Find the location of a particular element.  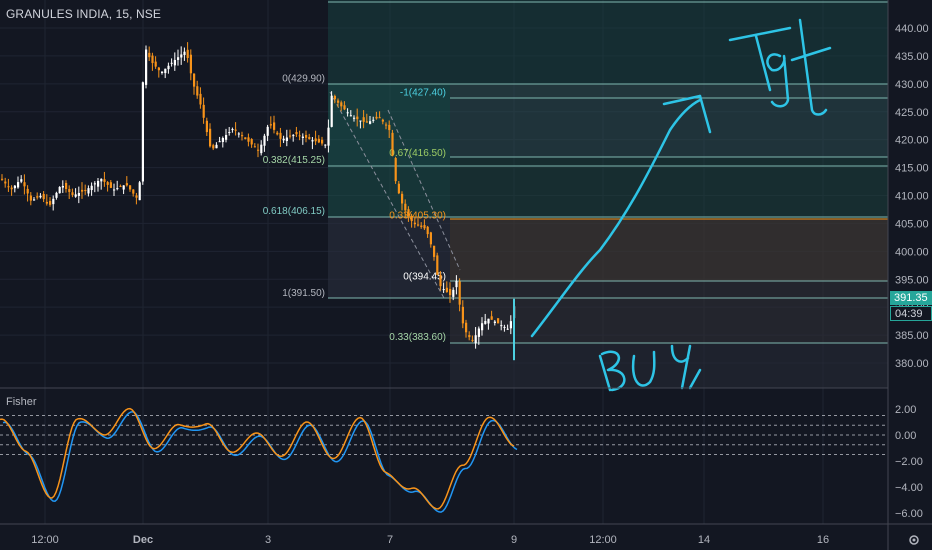

fisher-indicator is located at coordinates (259, 460).